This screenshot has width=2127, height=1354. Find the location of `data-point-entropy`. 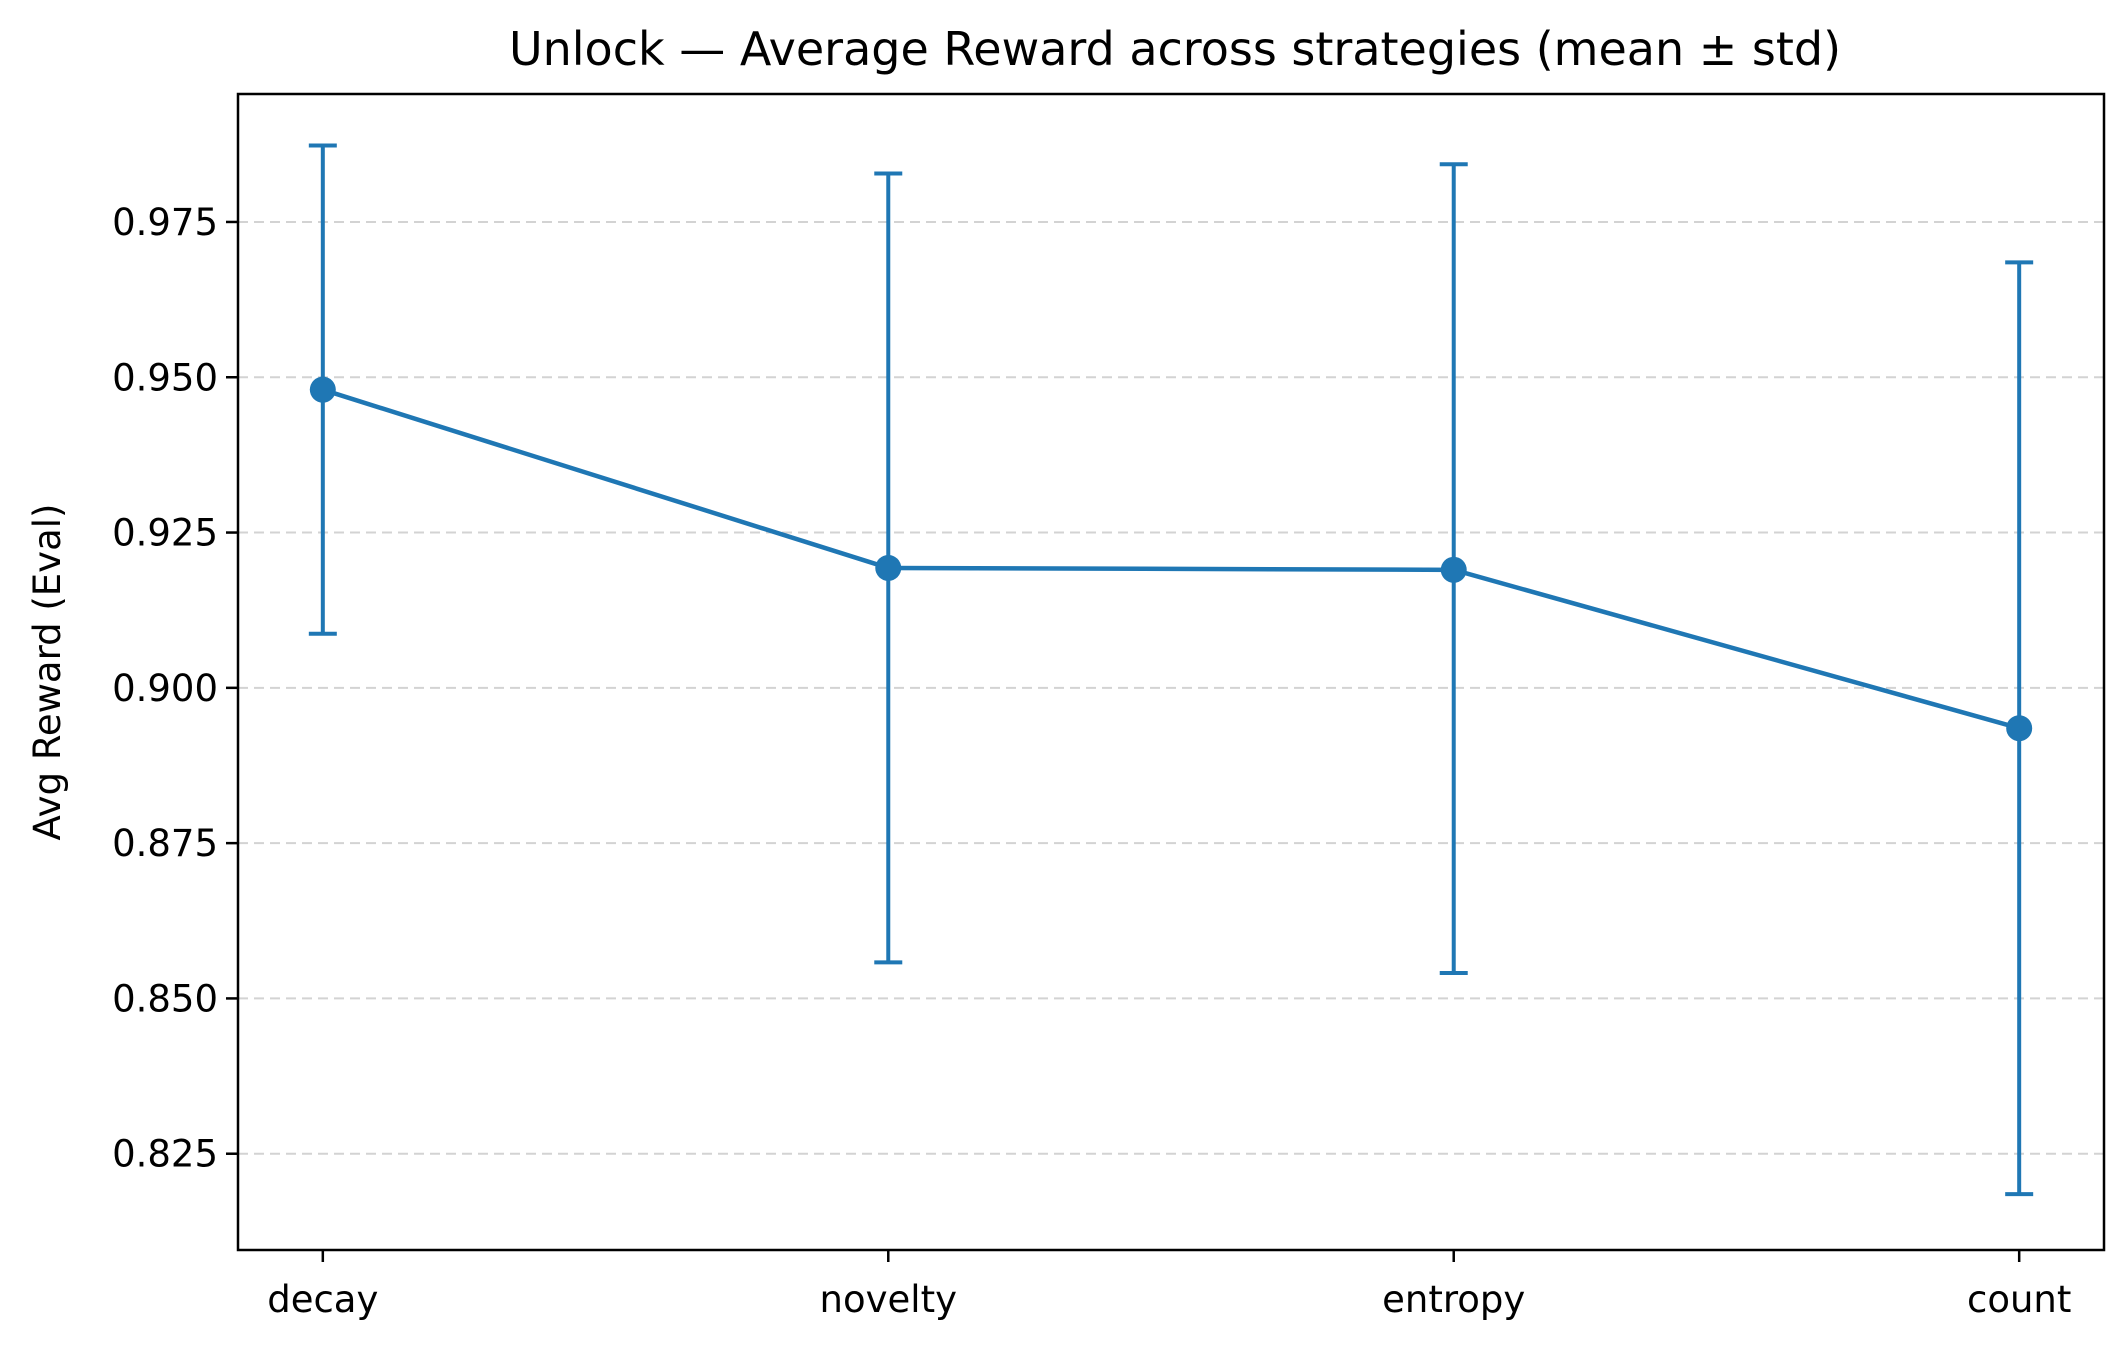

data-point-entropy is located at coordinates (1453, 569).